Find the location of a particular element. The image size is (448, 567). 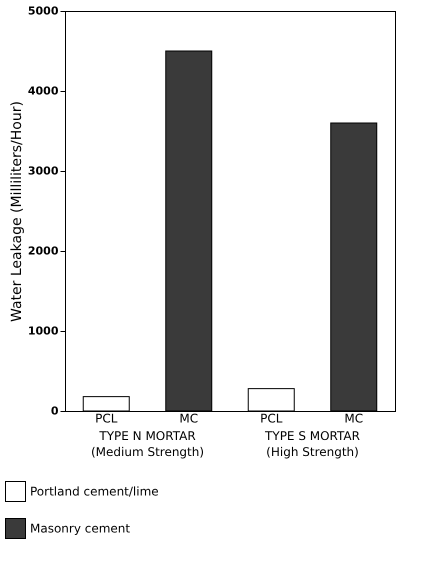

text: TYPE S MORTAR is located at coordinates (312, 436).